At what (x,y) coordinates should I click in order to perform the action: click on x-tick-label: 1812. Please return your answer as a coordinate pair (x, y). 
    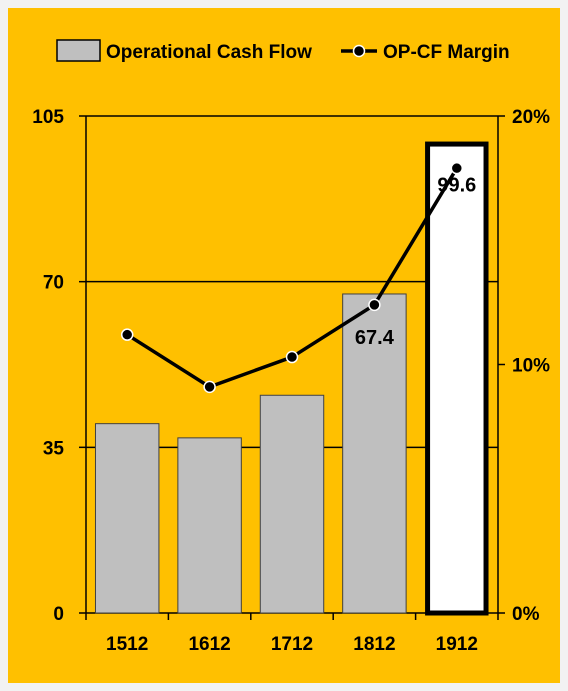
    Looking at the image, I should click on (374, 644).